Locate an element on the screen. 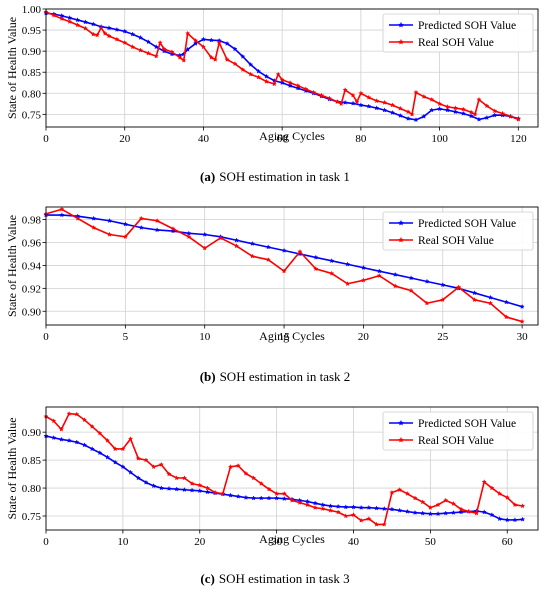  x-tick-label: 120 is located at coordinates (518, 139).